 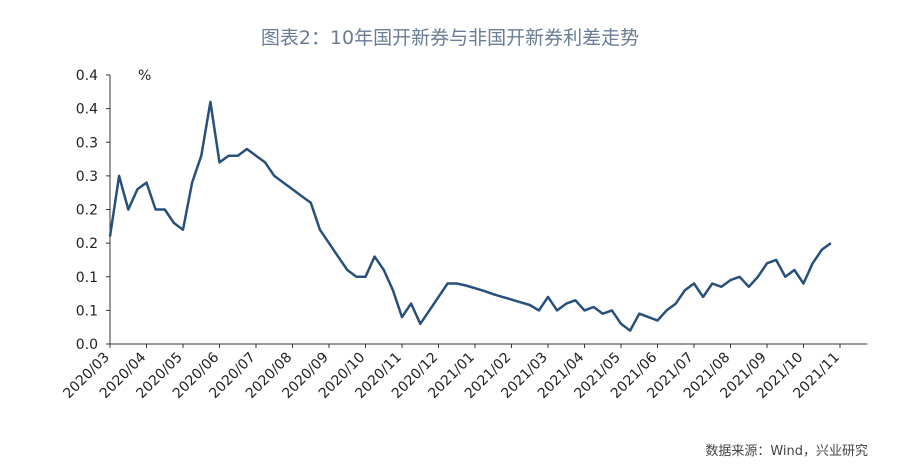 What do you see at coordinates (144, 76) in the screenshot?
I see `y-unit: %` at bounding box center [144, 76].